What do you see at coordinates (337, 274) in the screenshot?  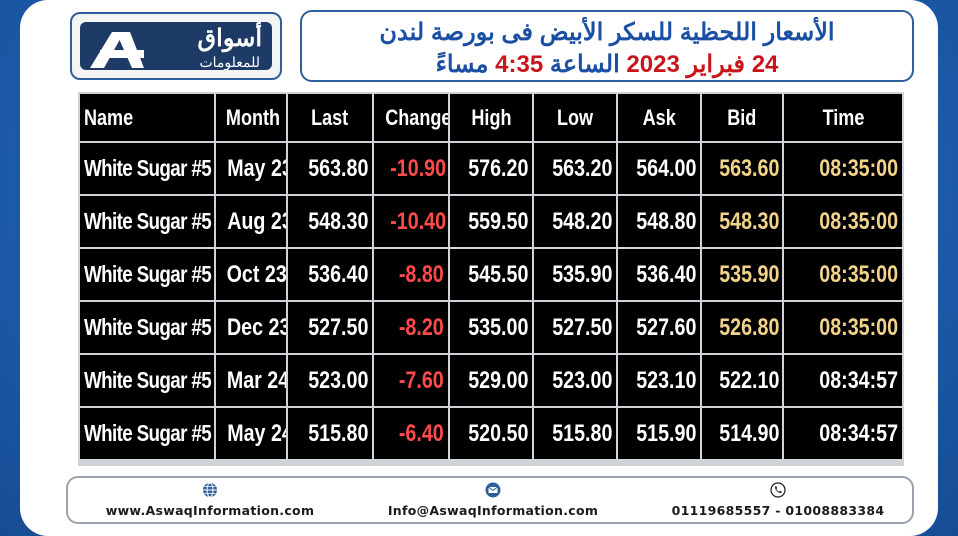 I see `cell-value: 536.40` at bounding box center [337, 274].